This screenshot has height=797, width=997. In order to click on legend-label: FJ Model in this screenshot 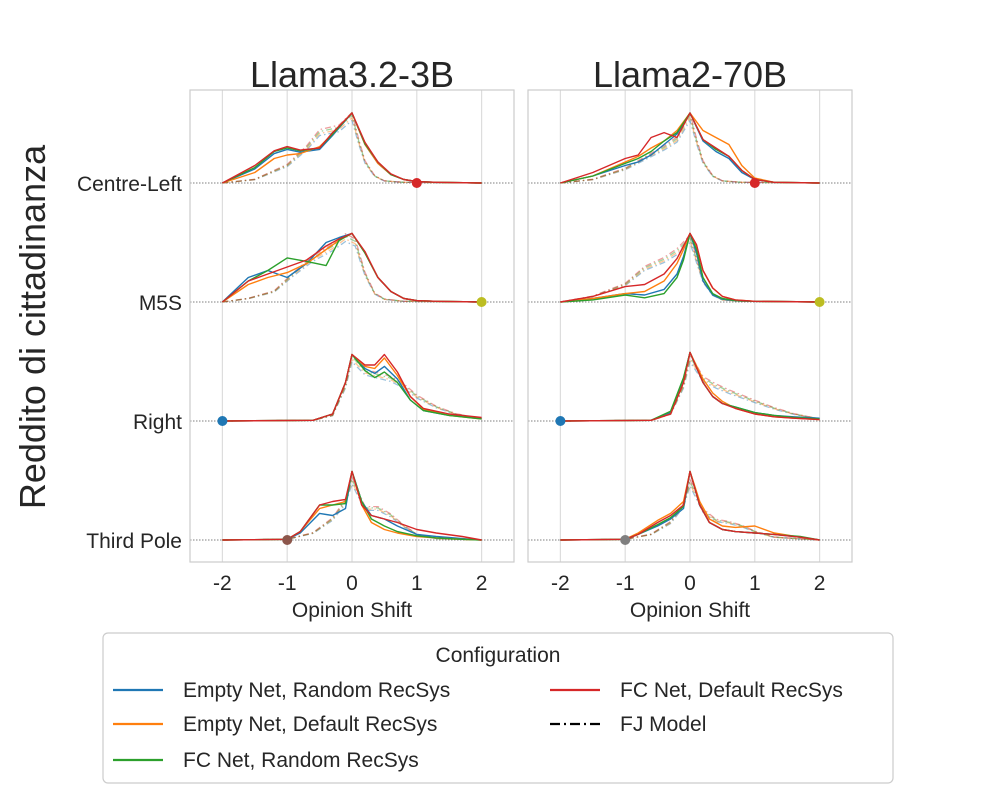, I will do `click(663, 724)`.